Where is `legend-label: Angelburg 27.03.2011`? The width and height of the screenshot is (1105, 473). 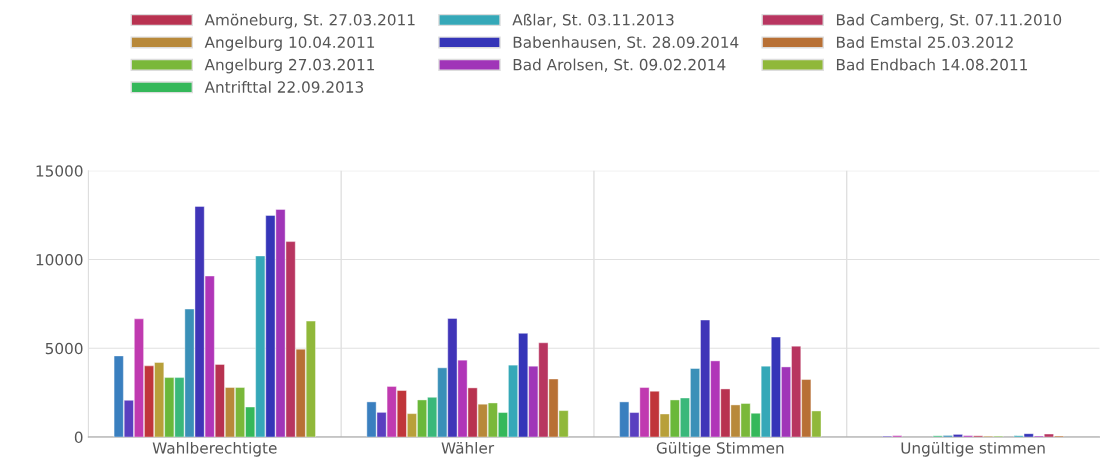 legend-label: Angelburg 27.03.2011 is located at coordinates (289, 66).